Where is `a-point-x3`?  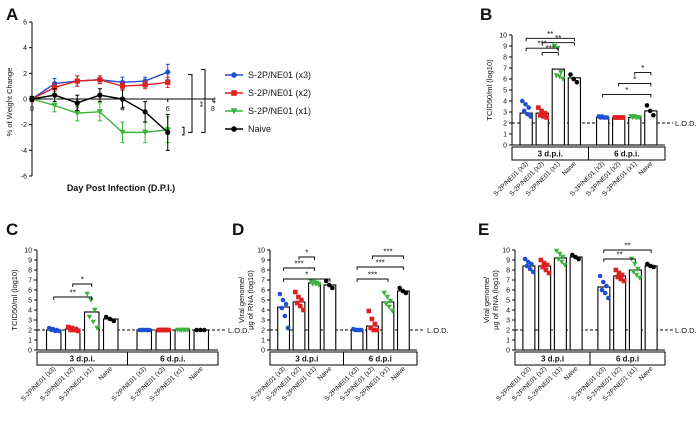 a-point-x3 is located at coordinates (168, 72).